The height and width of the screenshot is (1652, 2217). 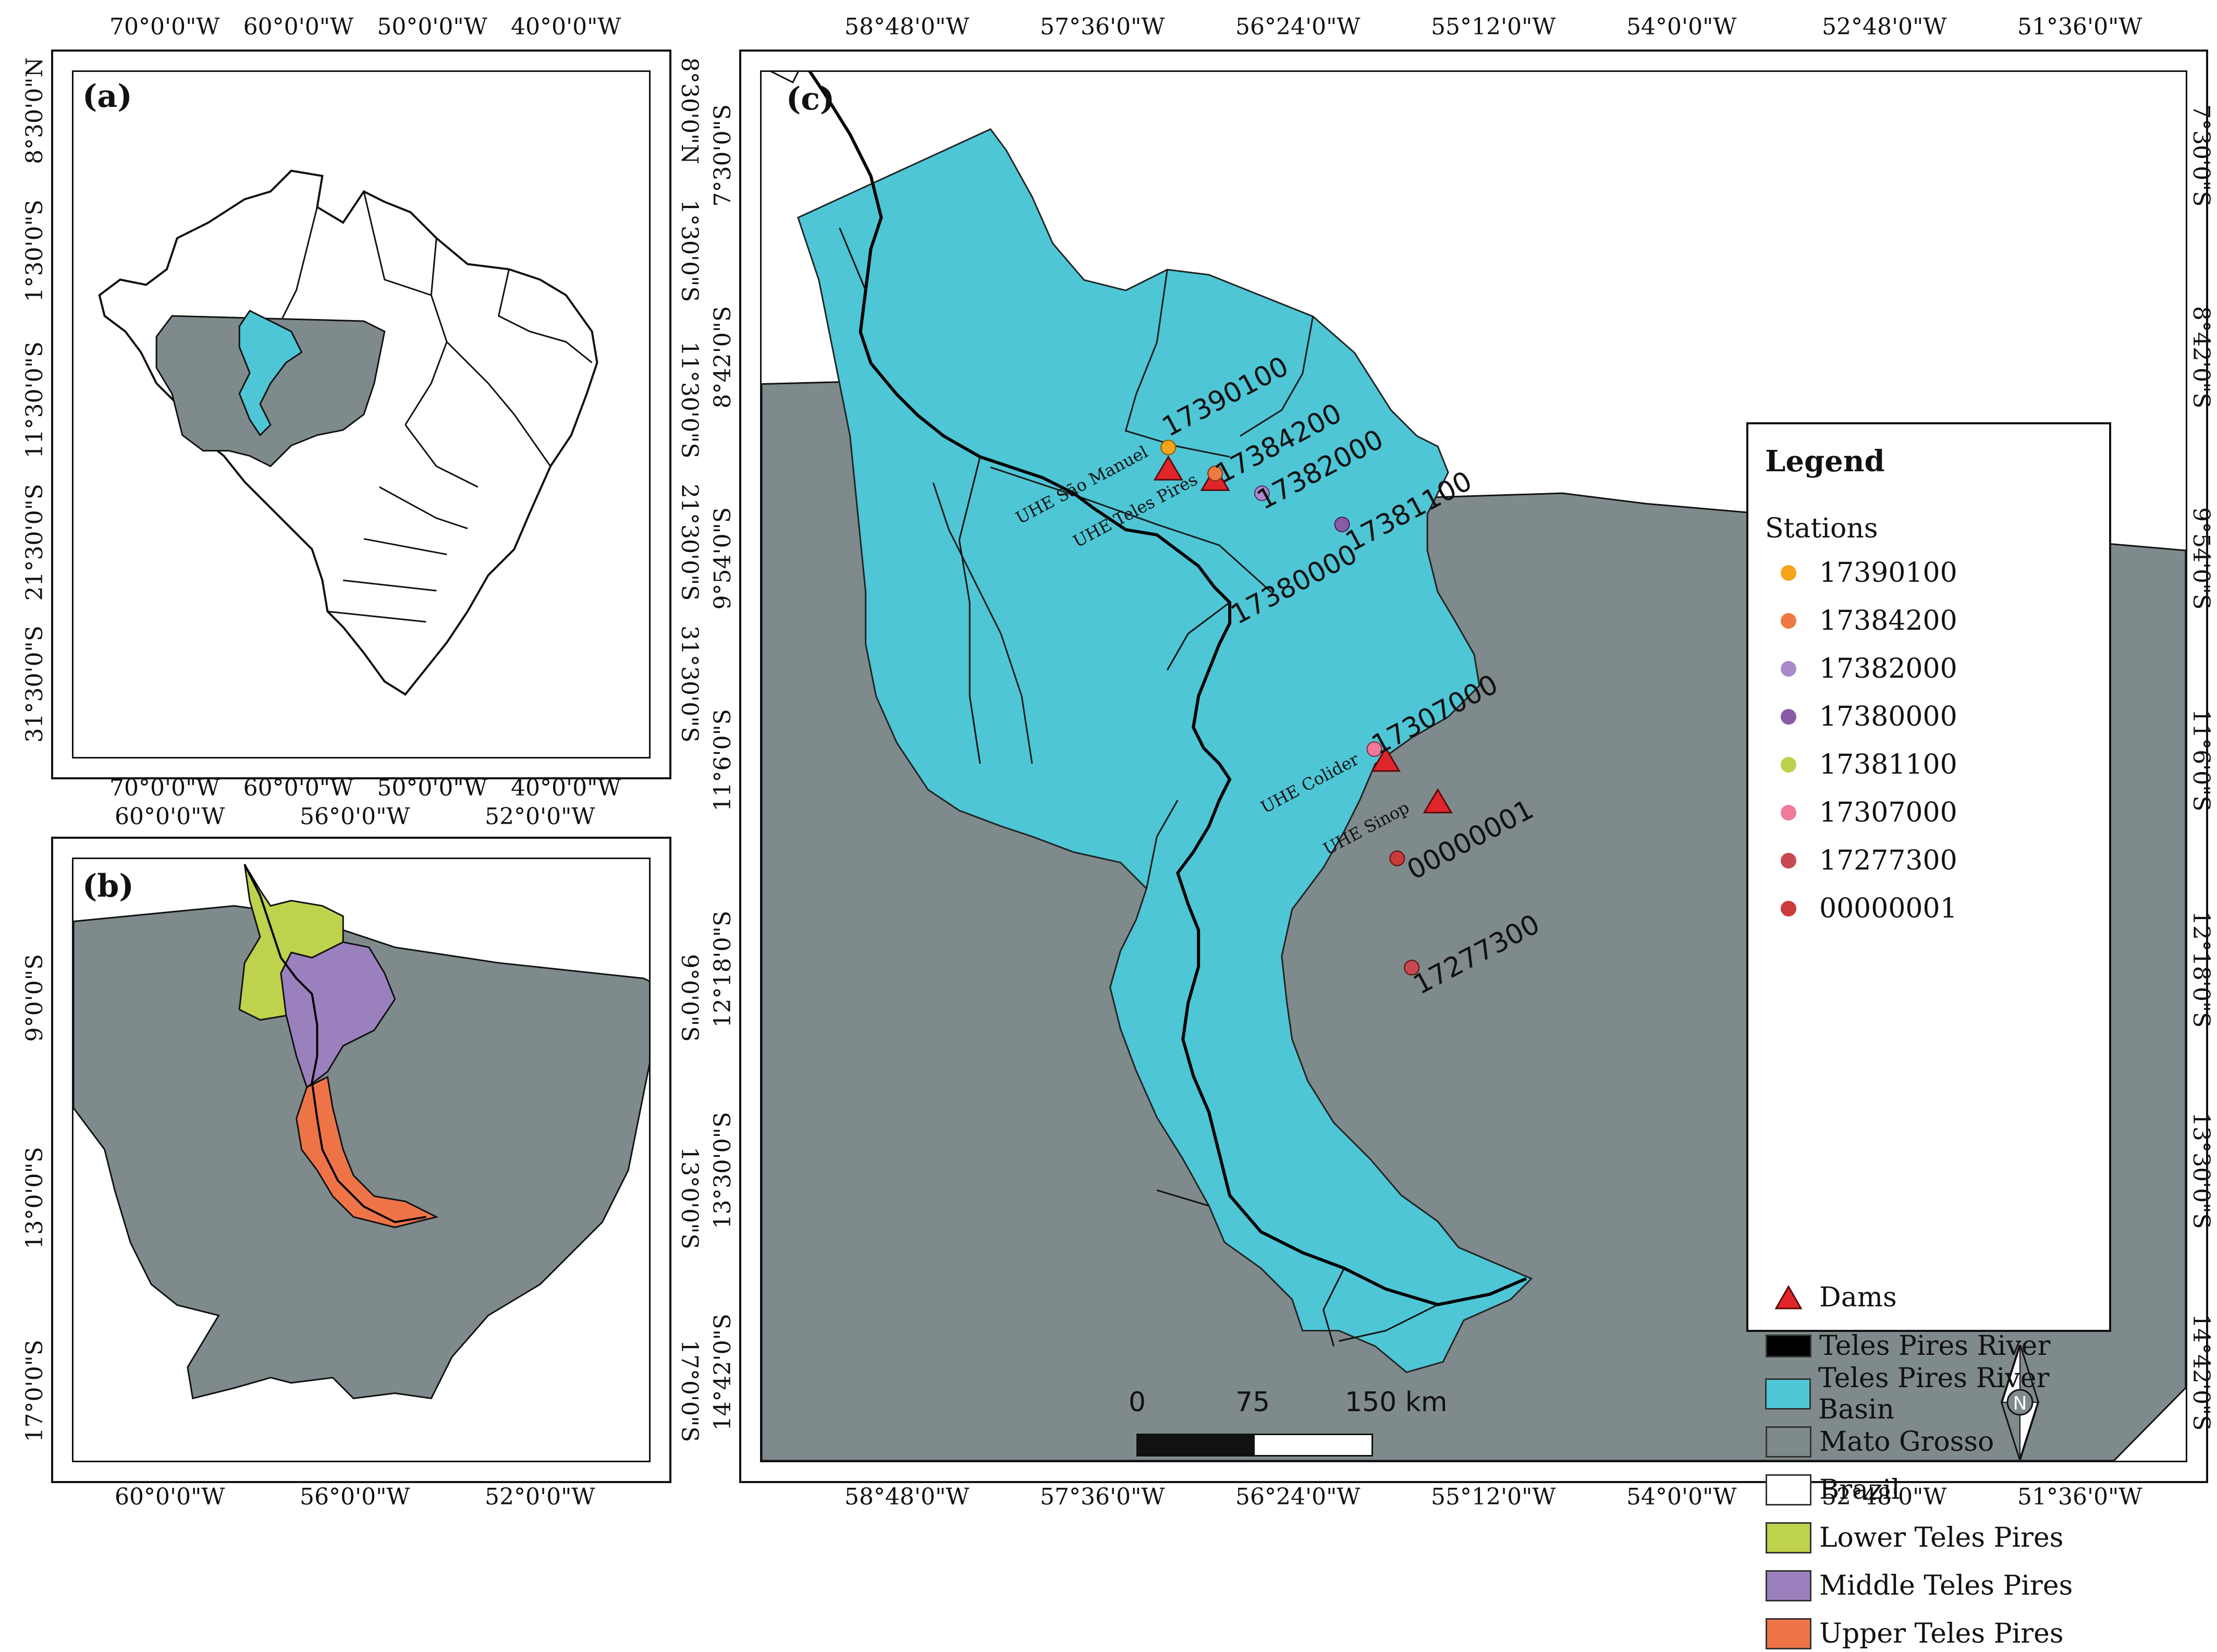 I want to click on sub-basin-borders, so click(x=1123, y=579).